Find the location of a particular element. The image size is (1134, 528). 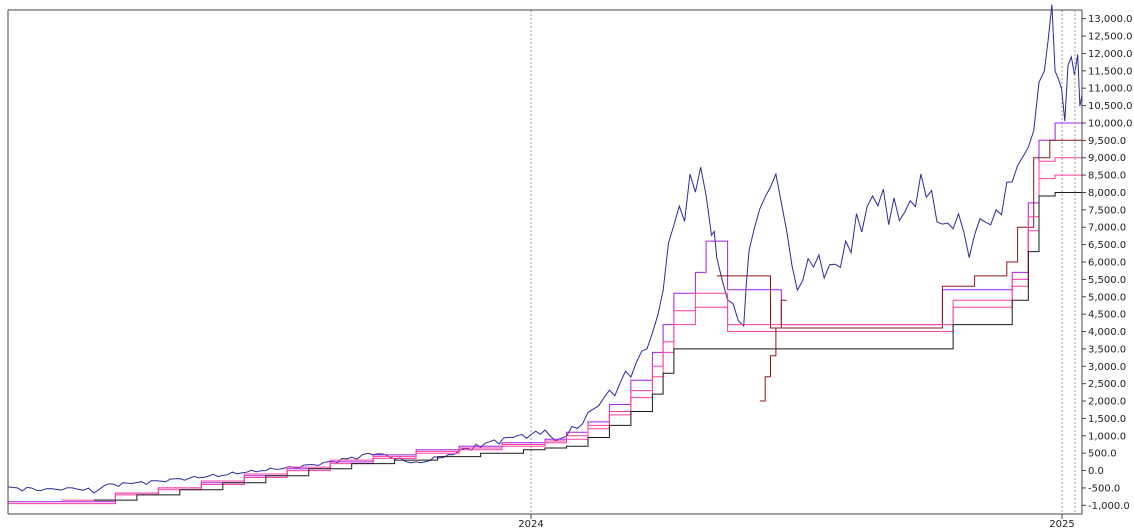

y-tick-label: 10,500.0 is located at coordinates (1110, 106).